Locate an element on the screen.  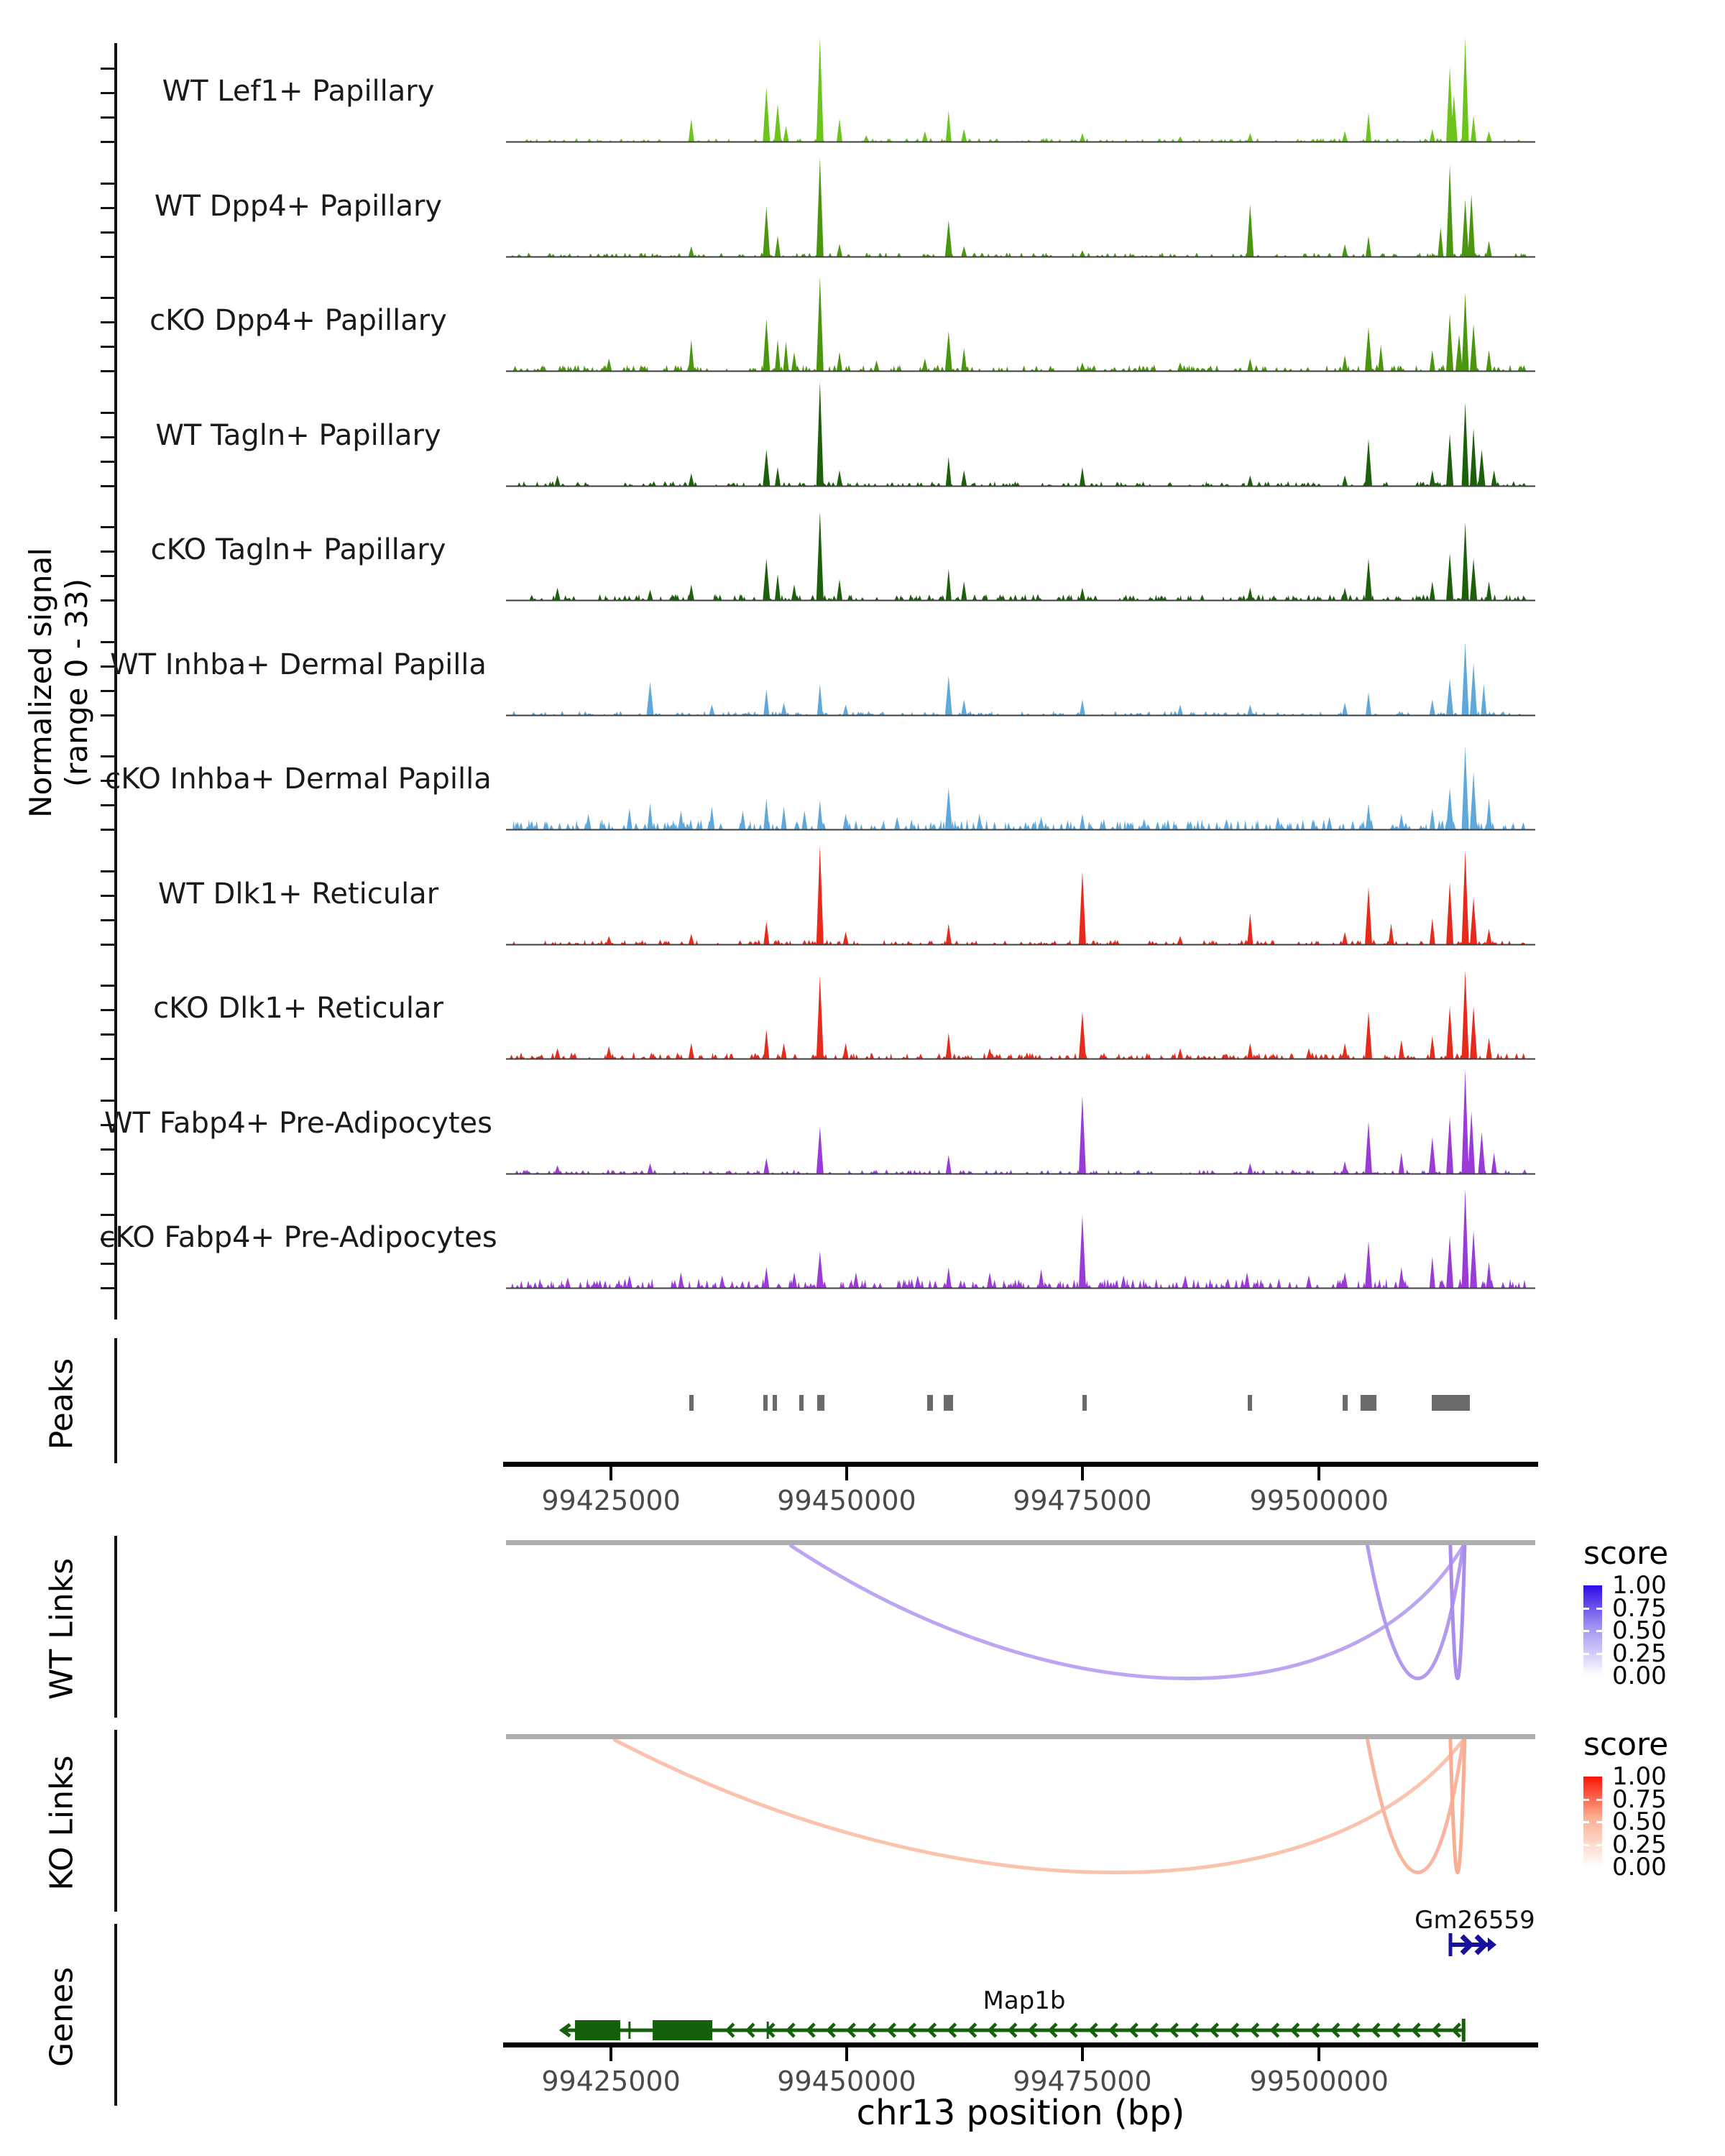
track-label: cKO Inhba+ Dermal Papilla is located at coordinates (298, 779).